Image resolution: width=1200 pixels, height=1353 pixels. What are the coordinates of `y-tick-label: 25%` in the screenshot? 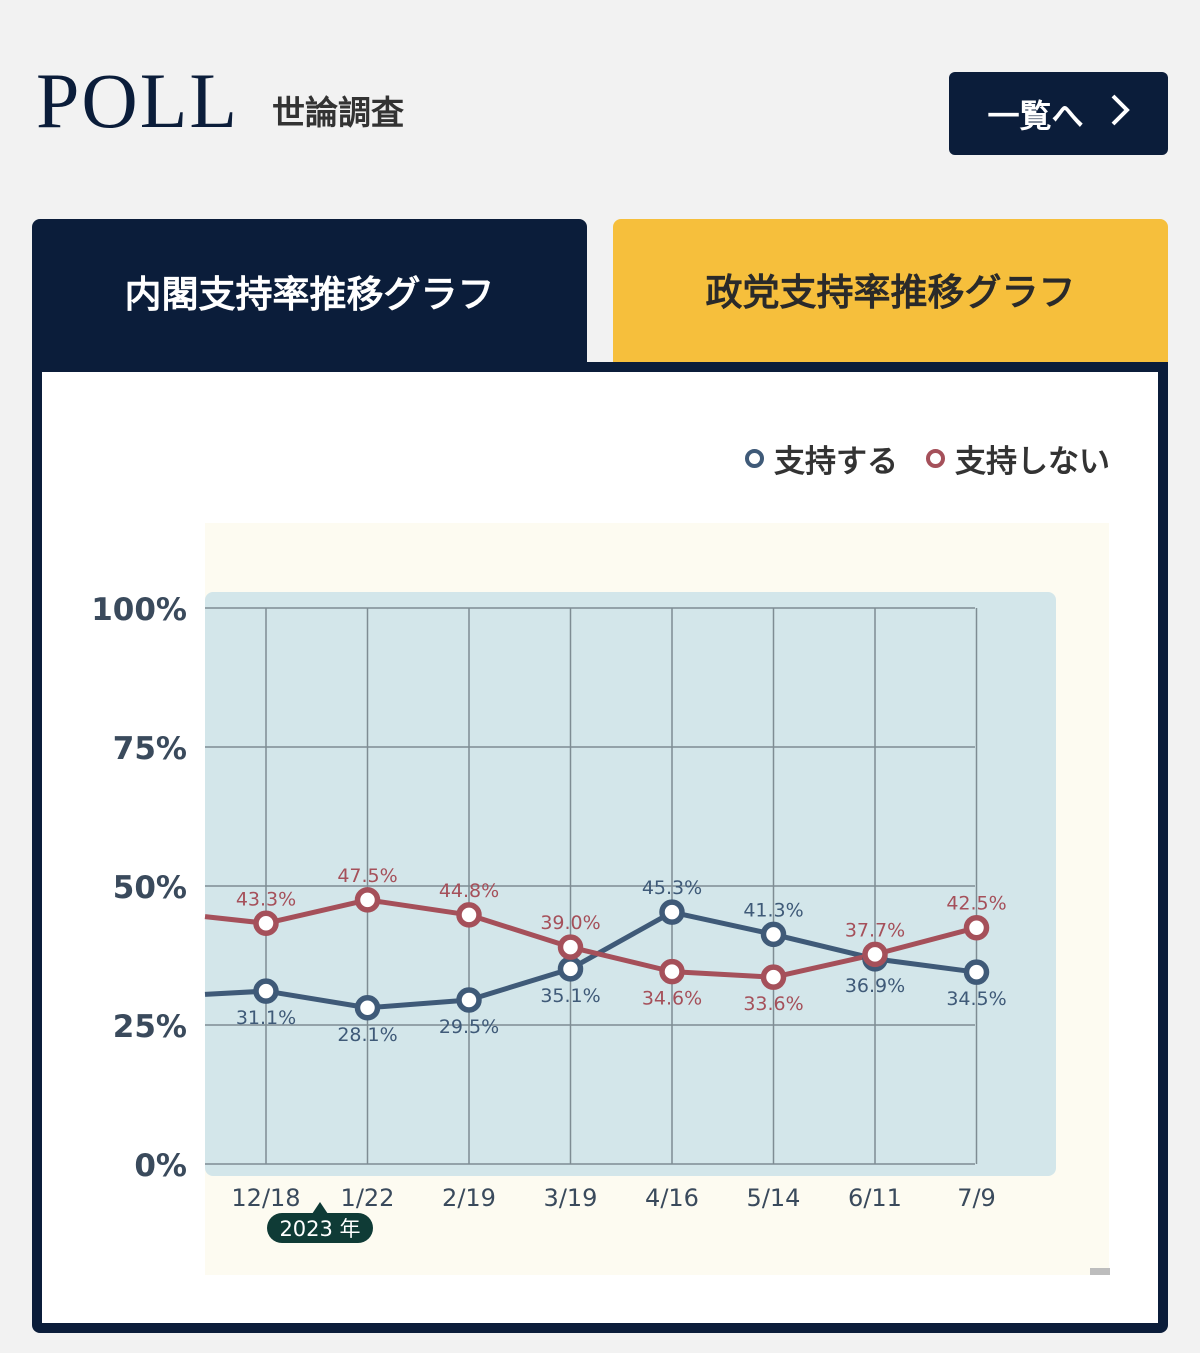 It's located at (150, 1027).